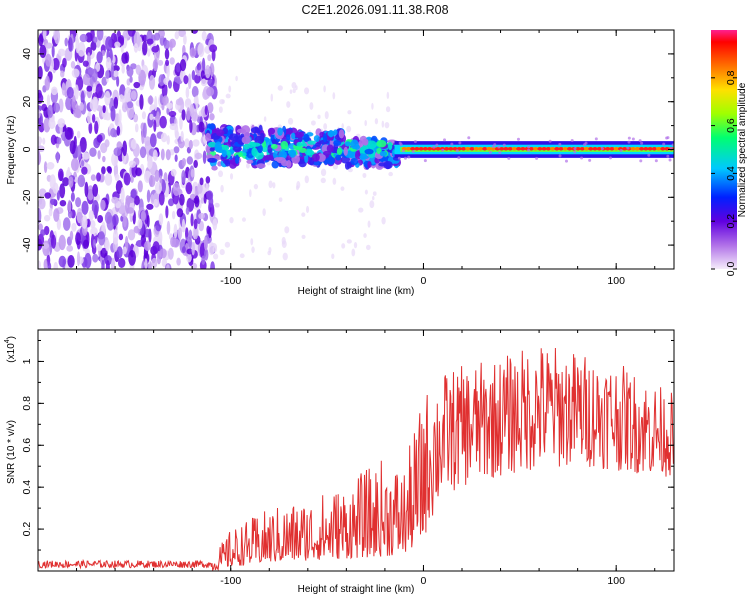 This screenshot has height=600, width=750. I want to click on spectrogram-ytick-label: 40, so click(27, 54).